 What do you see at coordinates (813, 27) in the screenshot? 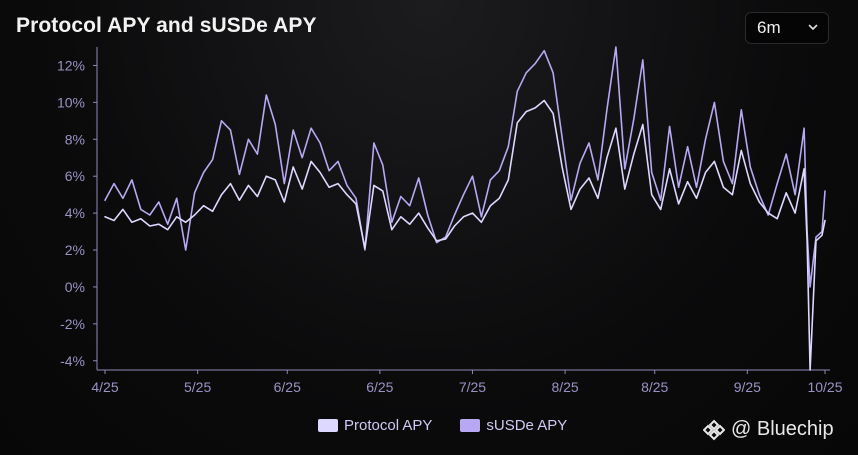
I see `chevron-down-icon` at bounding box center [813, 27].